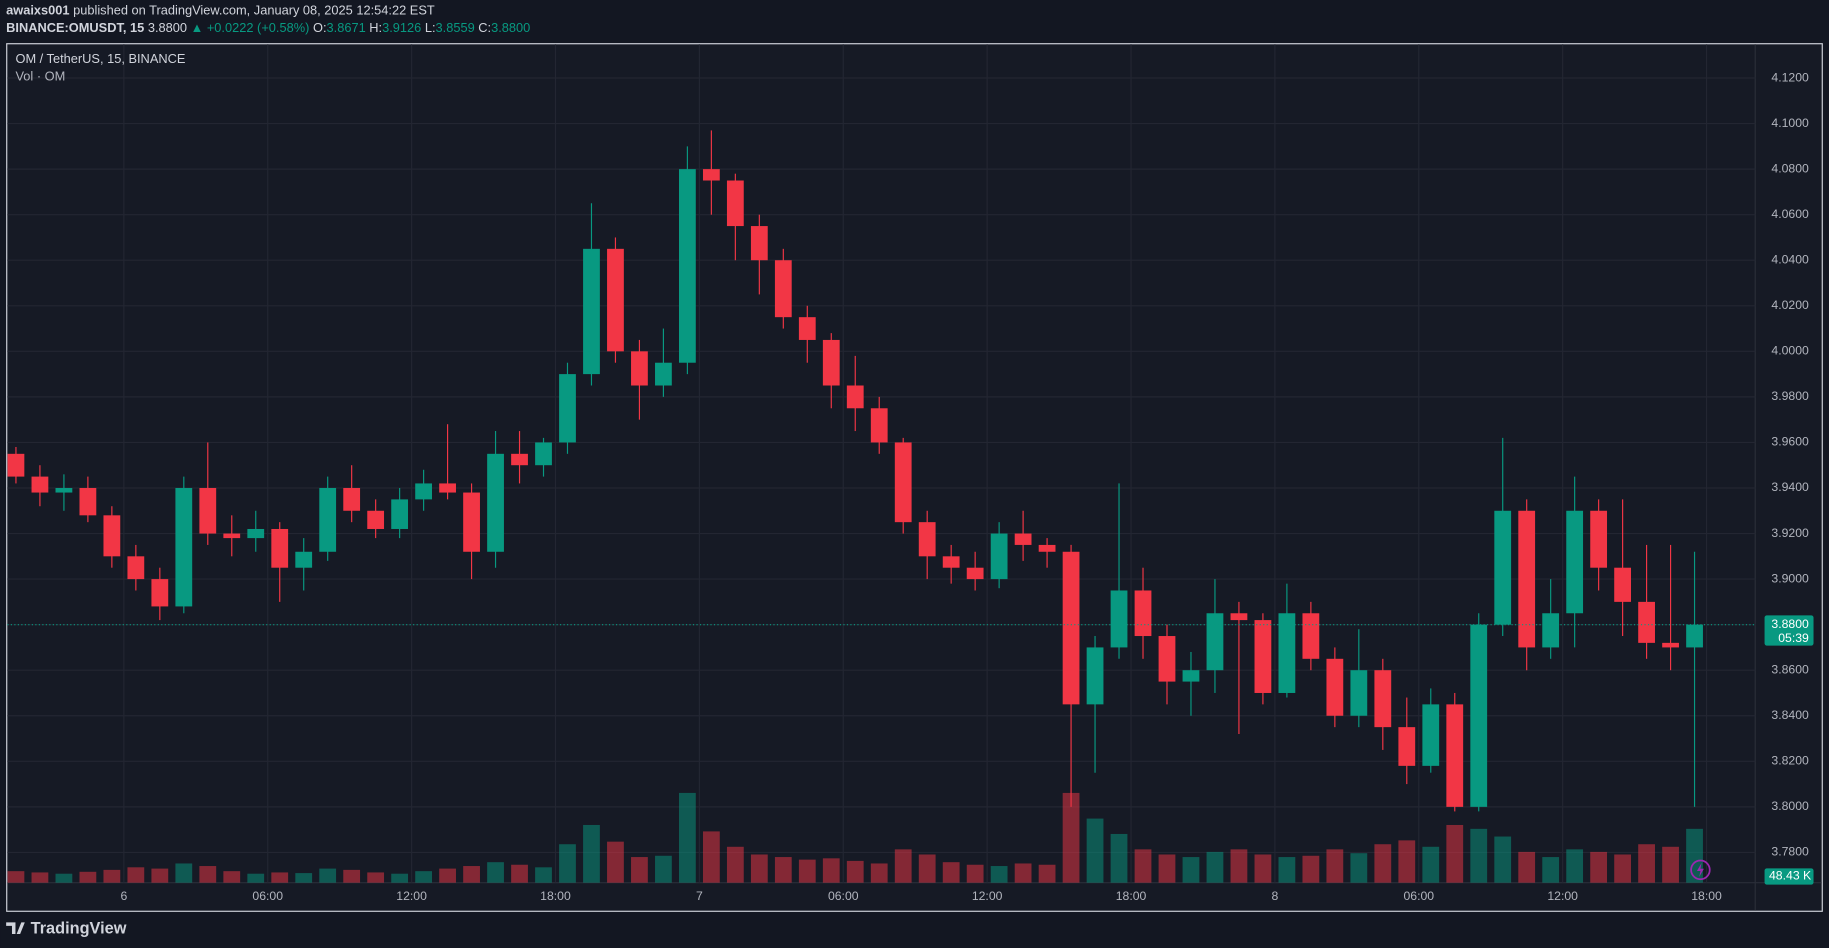 The width and height of the screenshot is (1829, 948). What do you see at coordinates (1790, 168) in the screenshot?
I see `y-tick-label: 4.0800` at bounding box center [1790, 168].